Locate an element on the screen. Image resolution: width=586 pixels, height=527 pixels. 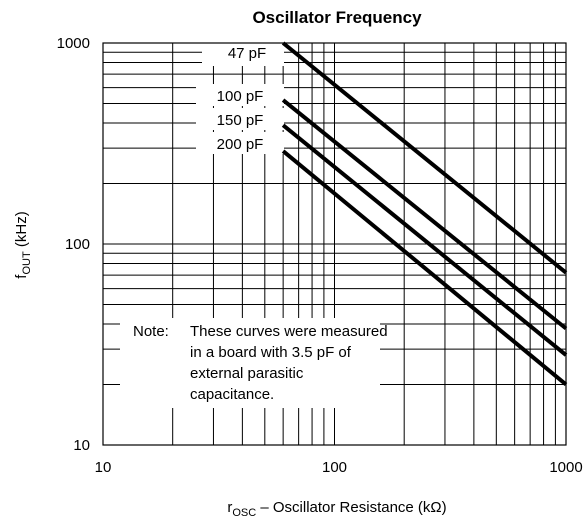
note-mask is located at coordinates (250, 363).